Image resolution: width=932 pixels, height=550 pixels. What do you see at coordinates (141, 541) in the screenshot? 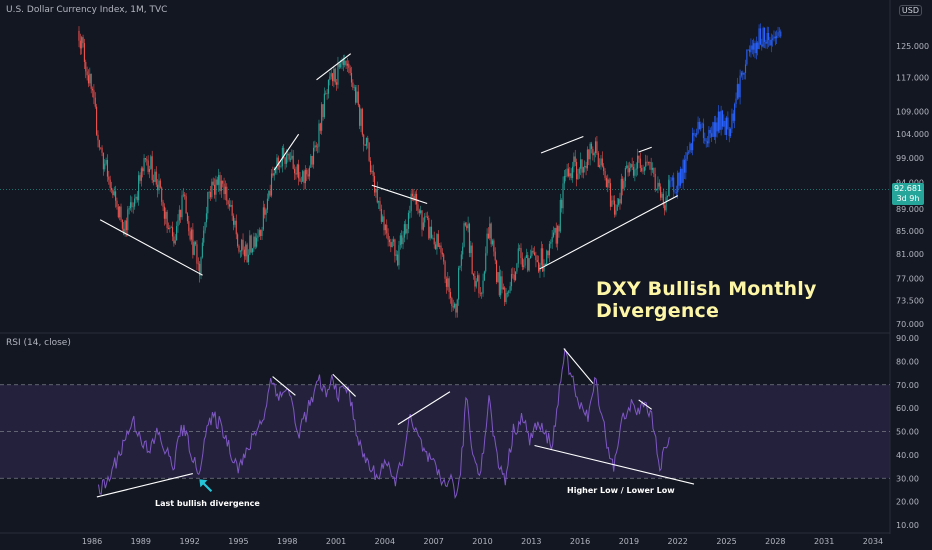
I see `time-tick-label: 1989` at bounding box center [141, 541].